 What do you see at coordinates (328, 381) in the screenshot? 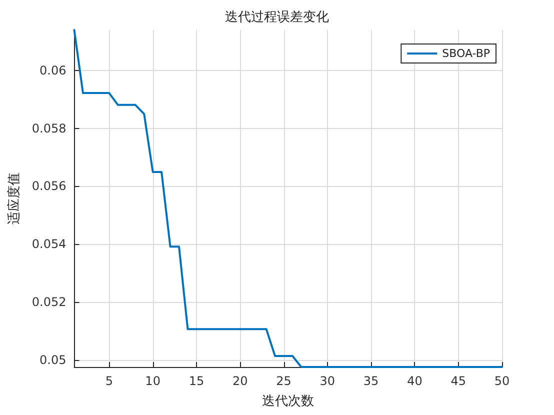
I see `x-tick-label: 30` at bounding box center [328, 381].